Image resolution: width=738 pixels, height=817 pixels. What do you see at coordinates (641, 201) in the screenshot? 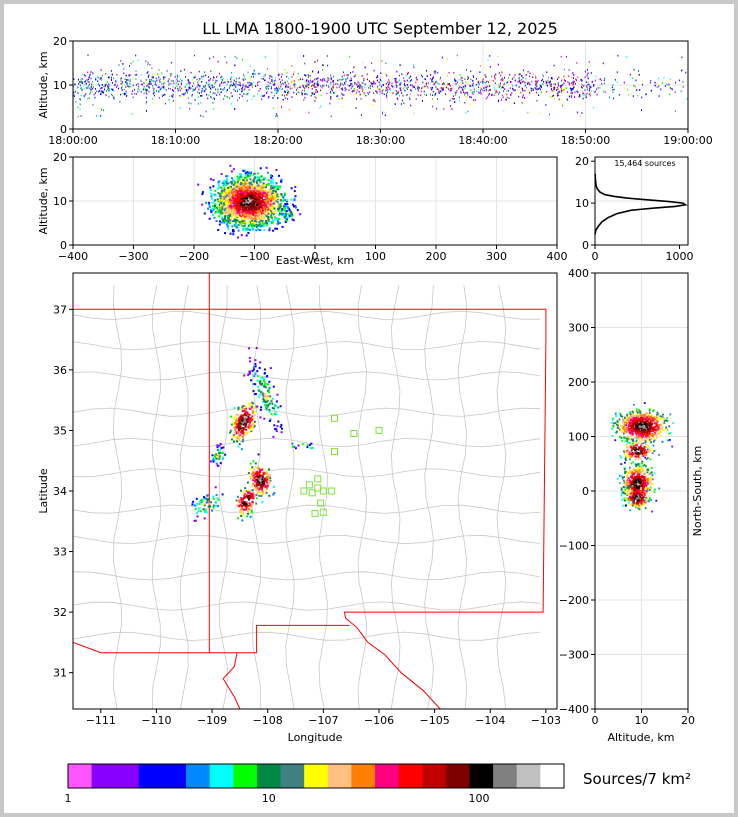
I see `histogram-frame` at bounding box center [641, 201].